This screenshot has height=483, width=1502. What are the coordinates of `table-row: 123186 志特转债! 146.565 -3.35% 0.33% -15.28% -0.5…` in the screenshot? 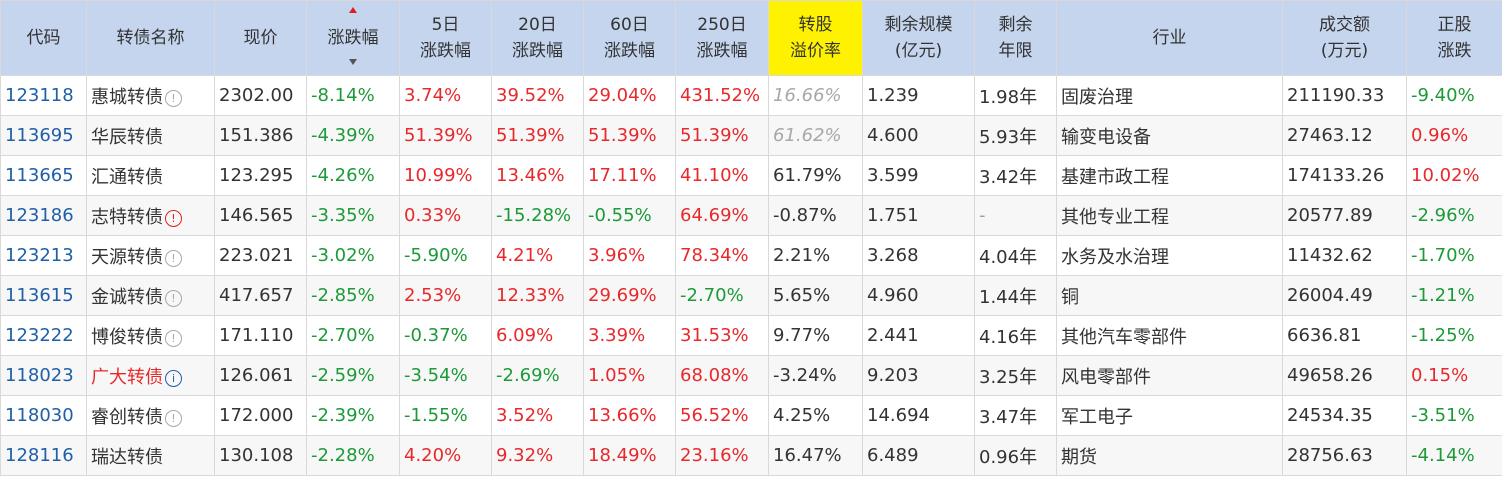 It's located at (751, 215).